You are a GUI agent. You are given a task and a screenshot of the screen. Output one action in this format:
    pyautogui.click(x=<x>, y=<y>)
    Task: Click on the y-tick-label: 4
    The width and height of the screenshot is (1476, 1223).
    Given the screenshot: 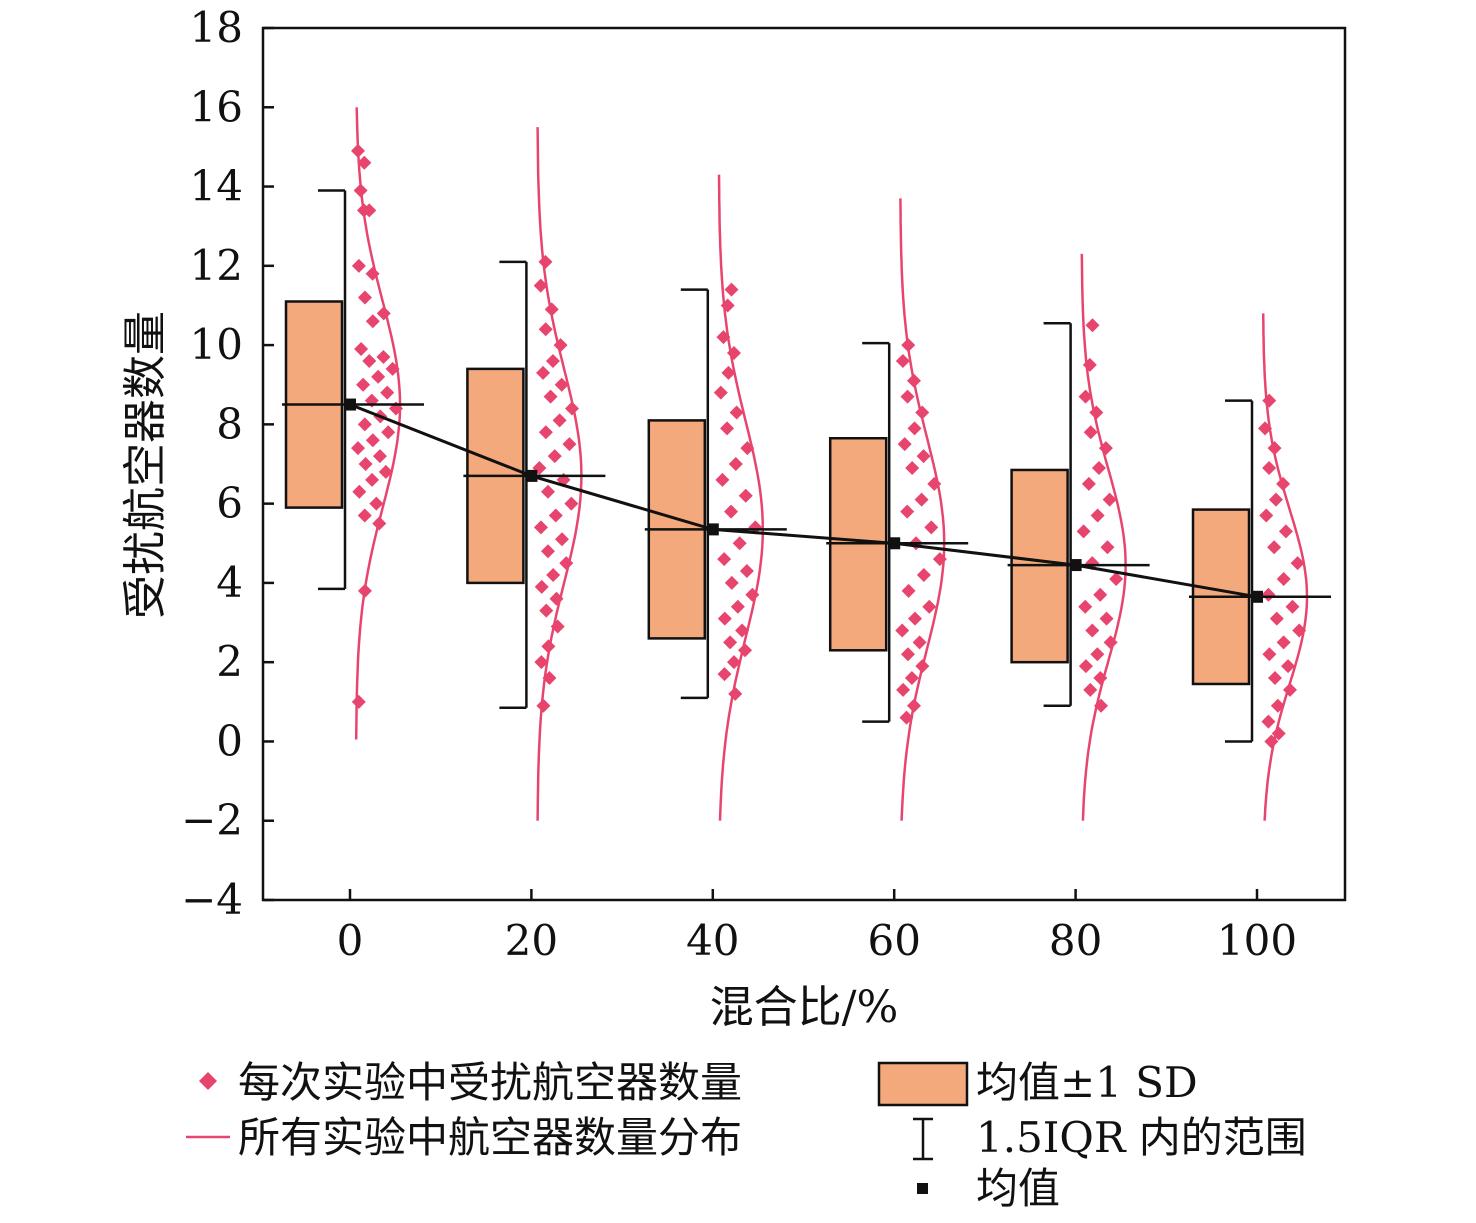 What is the action you would take?
    pyautogui.click(x=229, y=582)
    